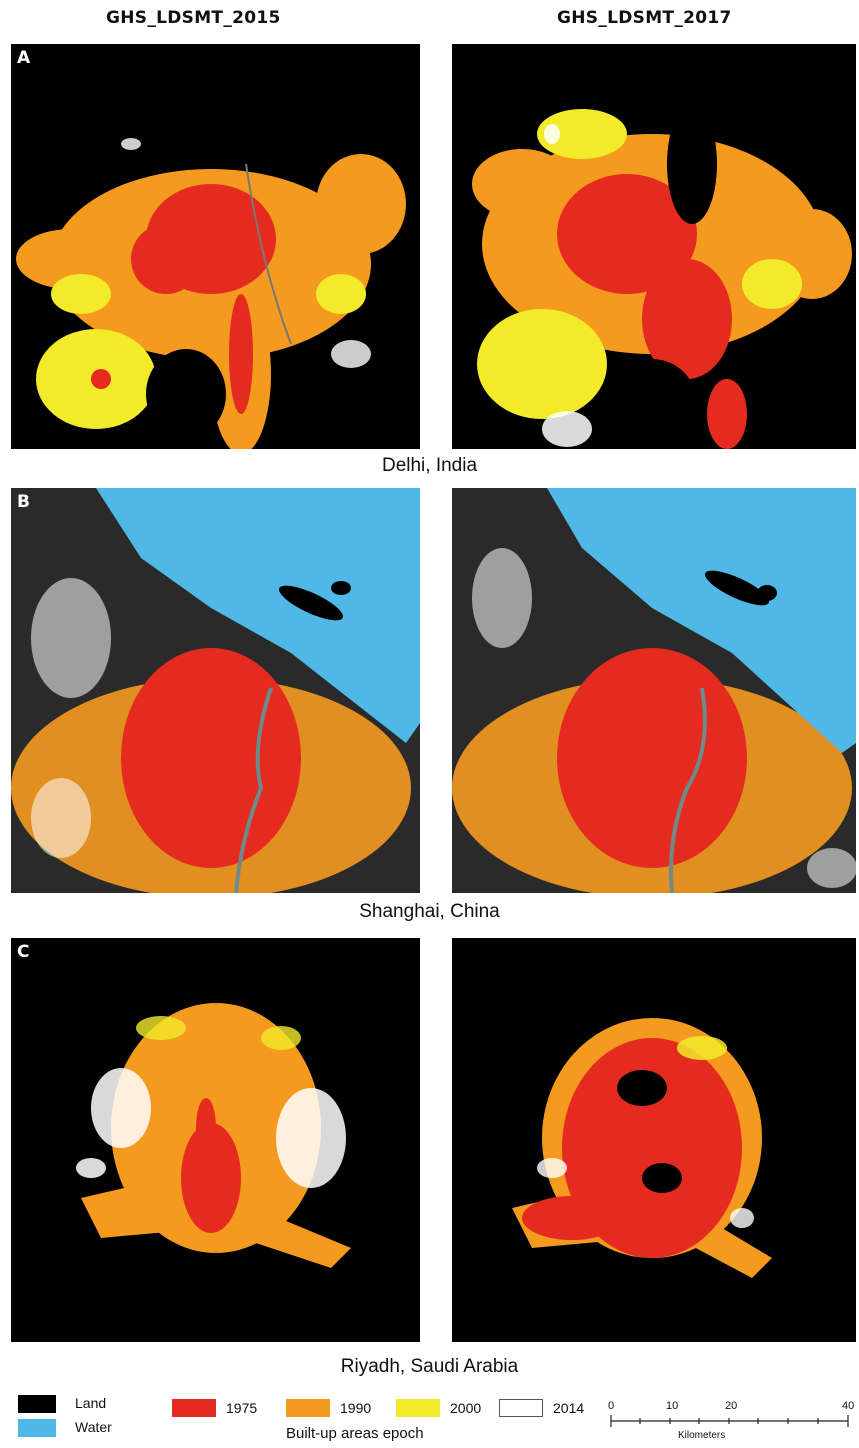 Image resolution: width=859 pixels, height=1448 pixels. Describe the element at coordinates (662, 276) in the screenshot. I see `delhi-2017-map` at that location.